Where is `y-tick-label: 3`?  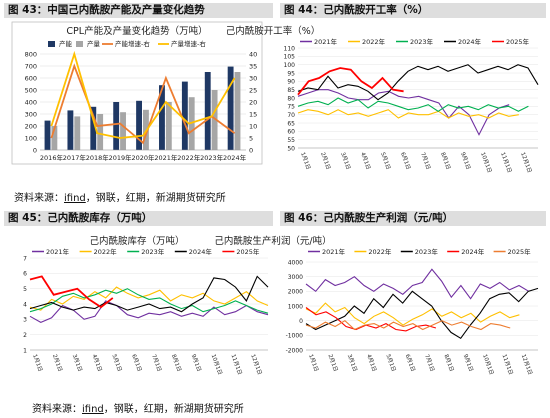 y-tick-label: 3 is located at coordinates (25, 320).